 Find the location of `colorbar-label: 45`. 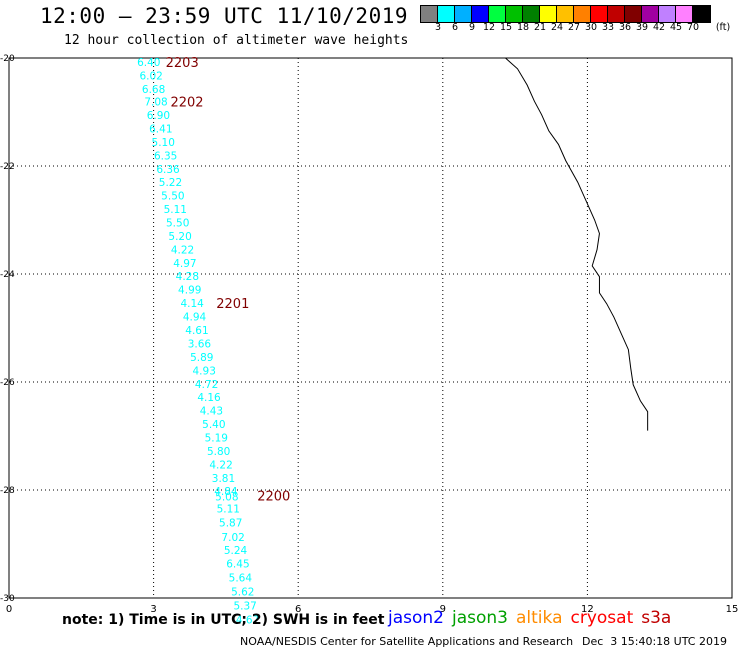

colorbar-label: 45 is located at coordinates (676, 27).